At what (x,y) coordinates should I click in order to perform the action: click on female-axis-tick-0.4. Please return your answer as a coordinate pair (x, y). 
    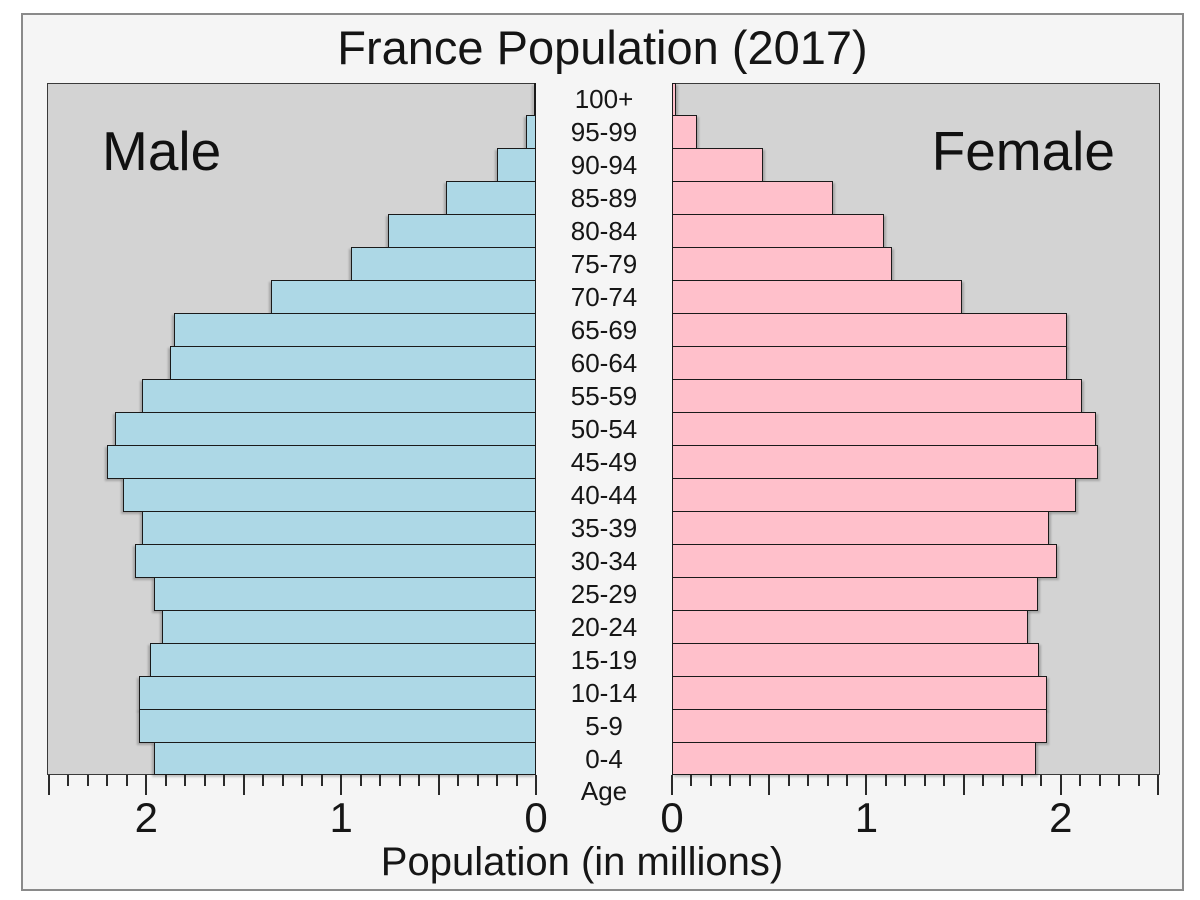
    Looking at the image, I should click on (749, 780).